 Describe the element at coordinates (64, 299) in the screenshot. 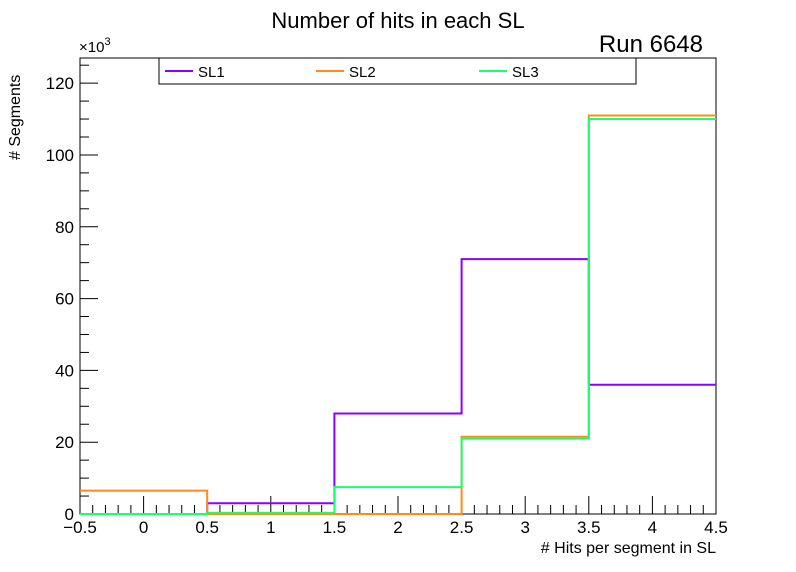

I see `y-tick-label: 60` at that location.